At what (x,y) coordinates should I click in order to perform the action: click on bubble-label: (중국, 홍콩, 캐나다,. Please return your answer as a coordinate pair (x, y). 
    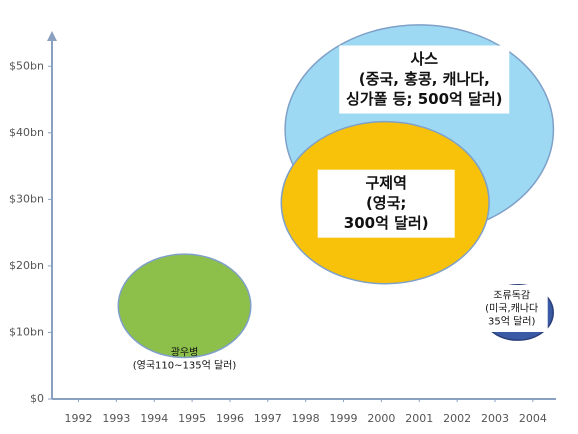
    Looking at the image, I should click on (424, 79).